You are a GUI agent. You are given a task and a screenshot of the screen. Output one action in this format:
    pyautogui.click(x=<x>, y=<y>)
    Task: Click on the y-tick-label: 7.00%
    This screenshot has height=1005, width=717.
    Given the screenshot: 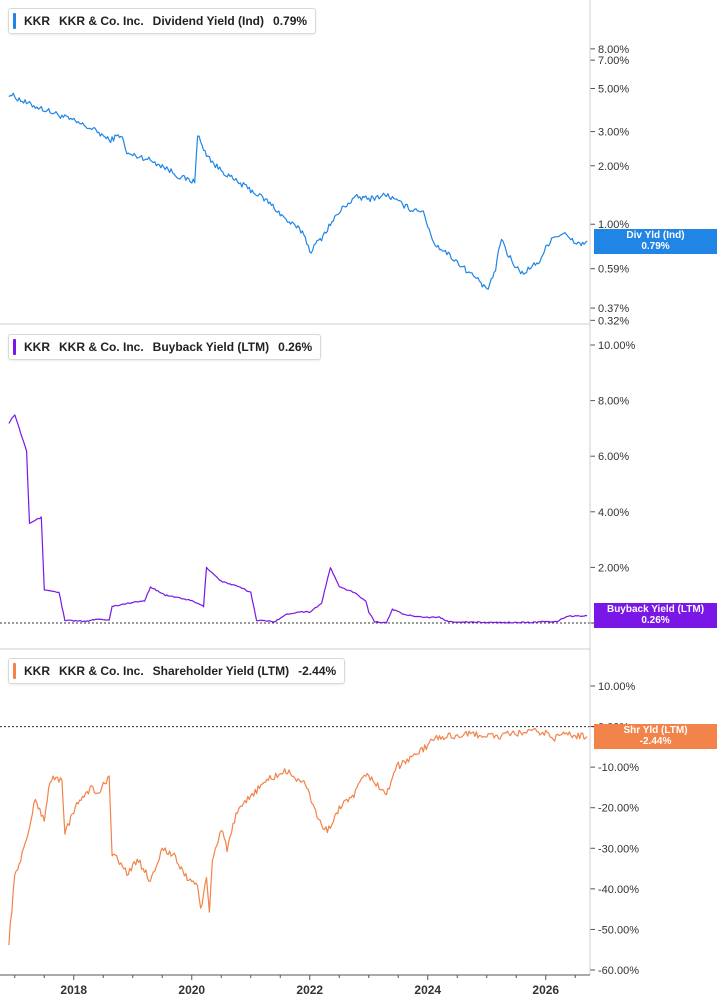 What is the action you would take?
    pyautogui.click(x=613, y=61)
    